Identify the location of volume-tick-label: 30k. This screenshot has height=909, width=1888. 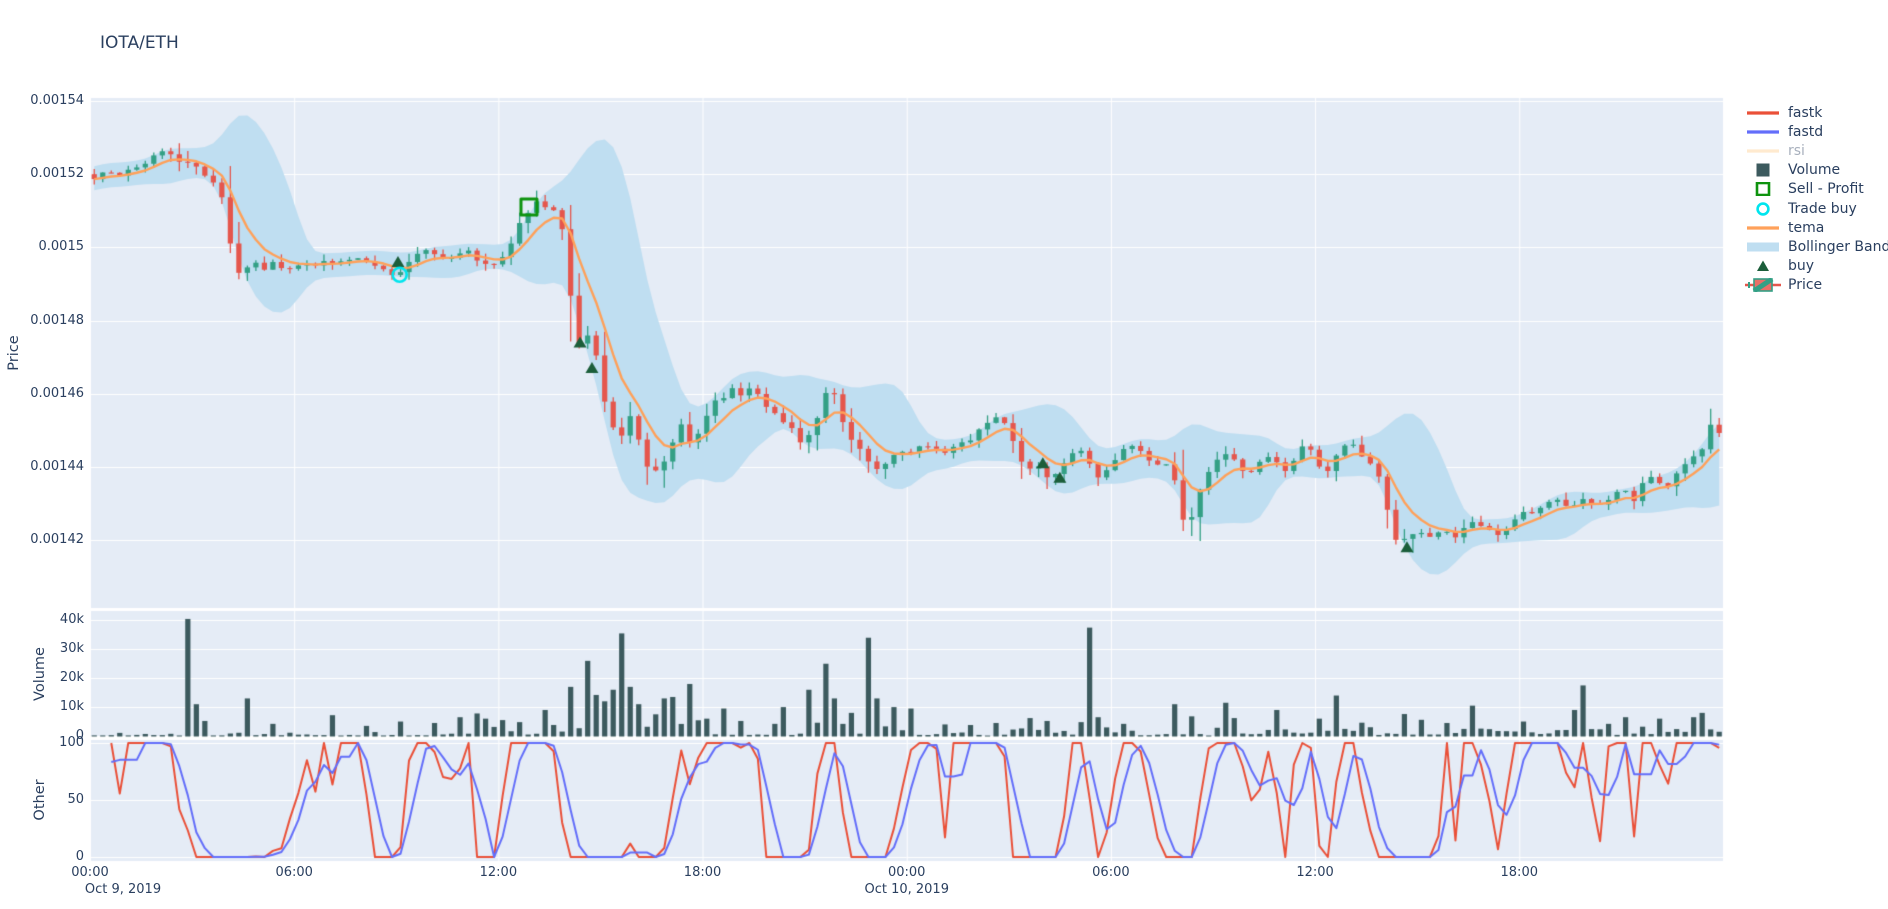
(71, 649).